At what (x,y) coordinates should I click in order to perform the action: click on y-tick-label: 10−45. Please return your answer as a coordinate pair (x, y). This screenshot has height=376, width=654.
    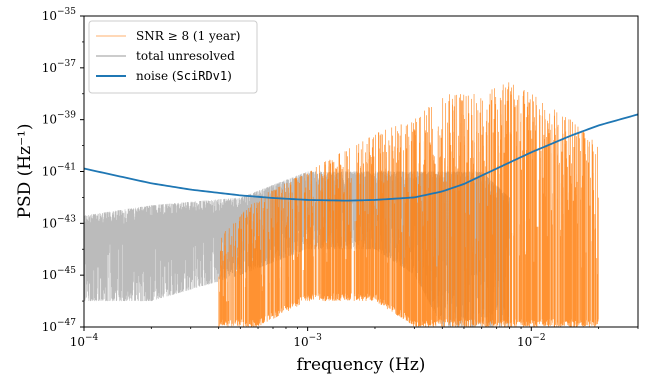
    Looking at the image, I should click on (59, 274).